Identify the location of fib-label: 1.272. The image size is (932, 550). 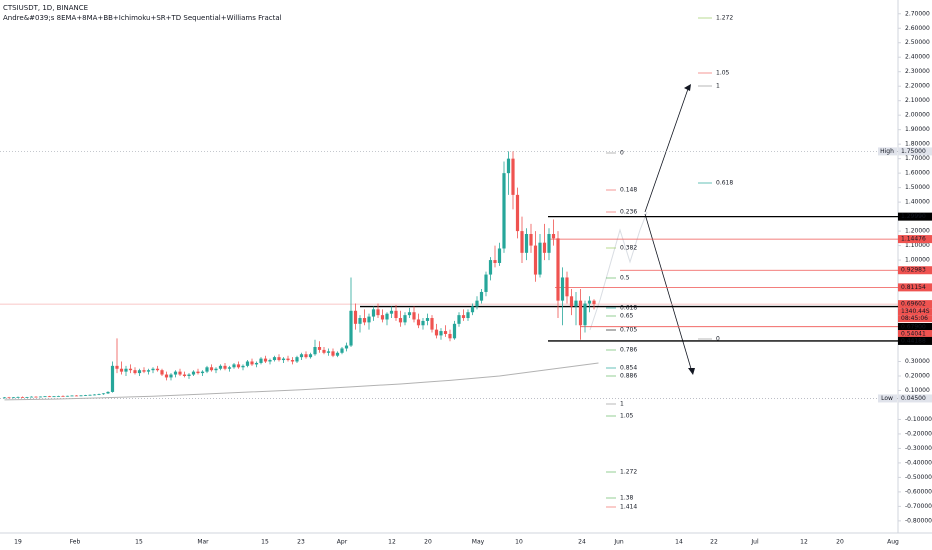
(628, 472).